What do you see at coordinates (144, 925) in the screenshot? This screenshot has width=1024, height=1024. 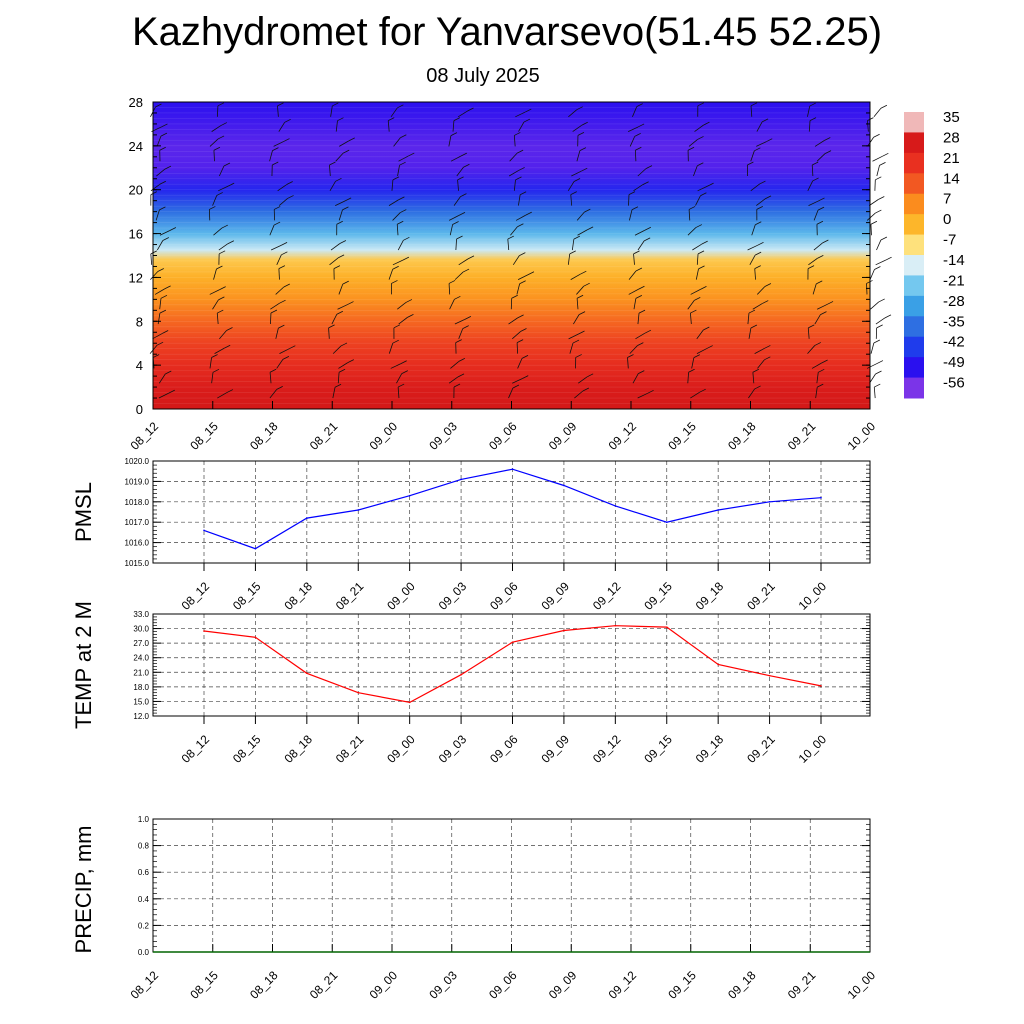 I see `y-tick-label: 0.2` at bounding box center [144, 925].